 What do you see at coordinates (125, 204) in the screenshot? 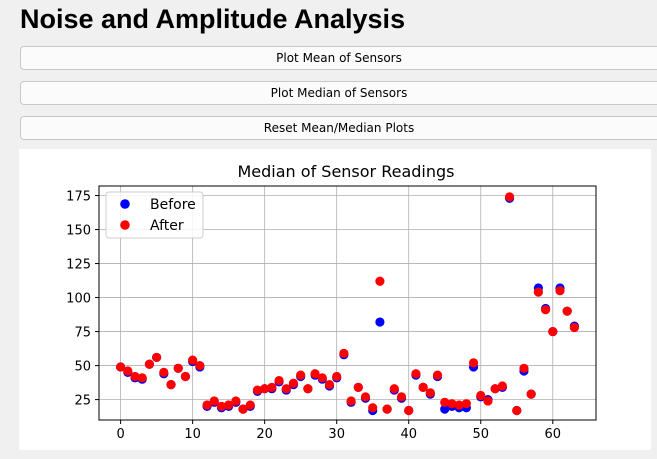
I see `legend-marker-before` at bounding box center [125, 204].